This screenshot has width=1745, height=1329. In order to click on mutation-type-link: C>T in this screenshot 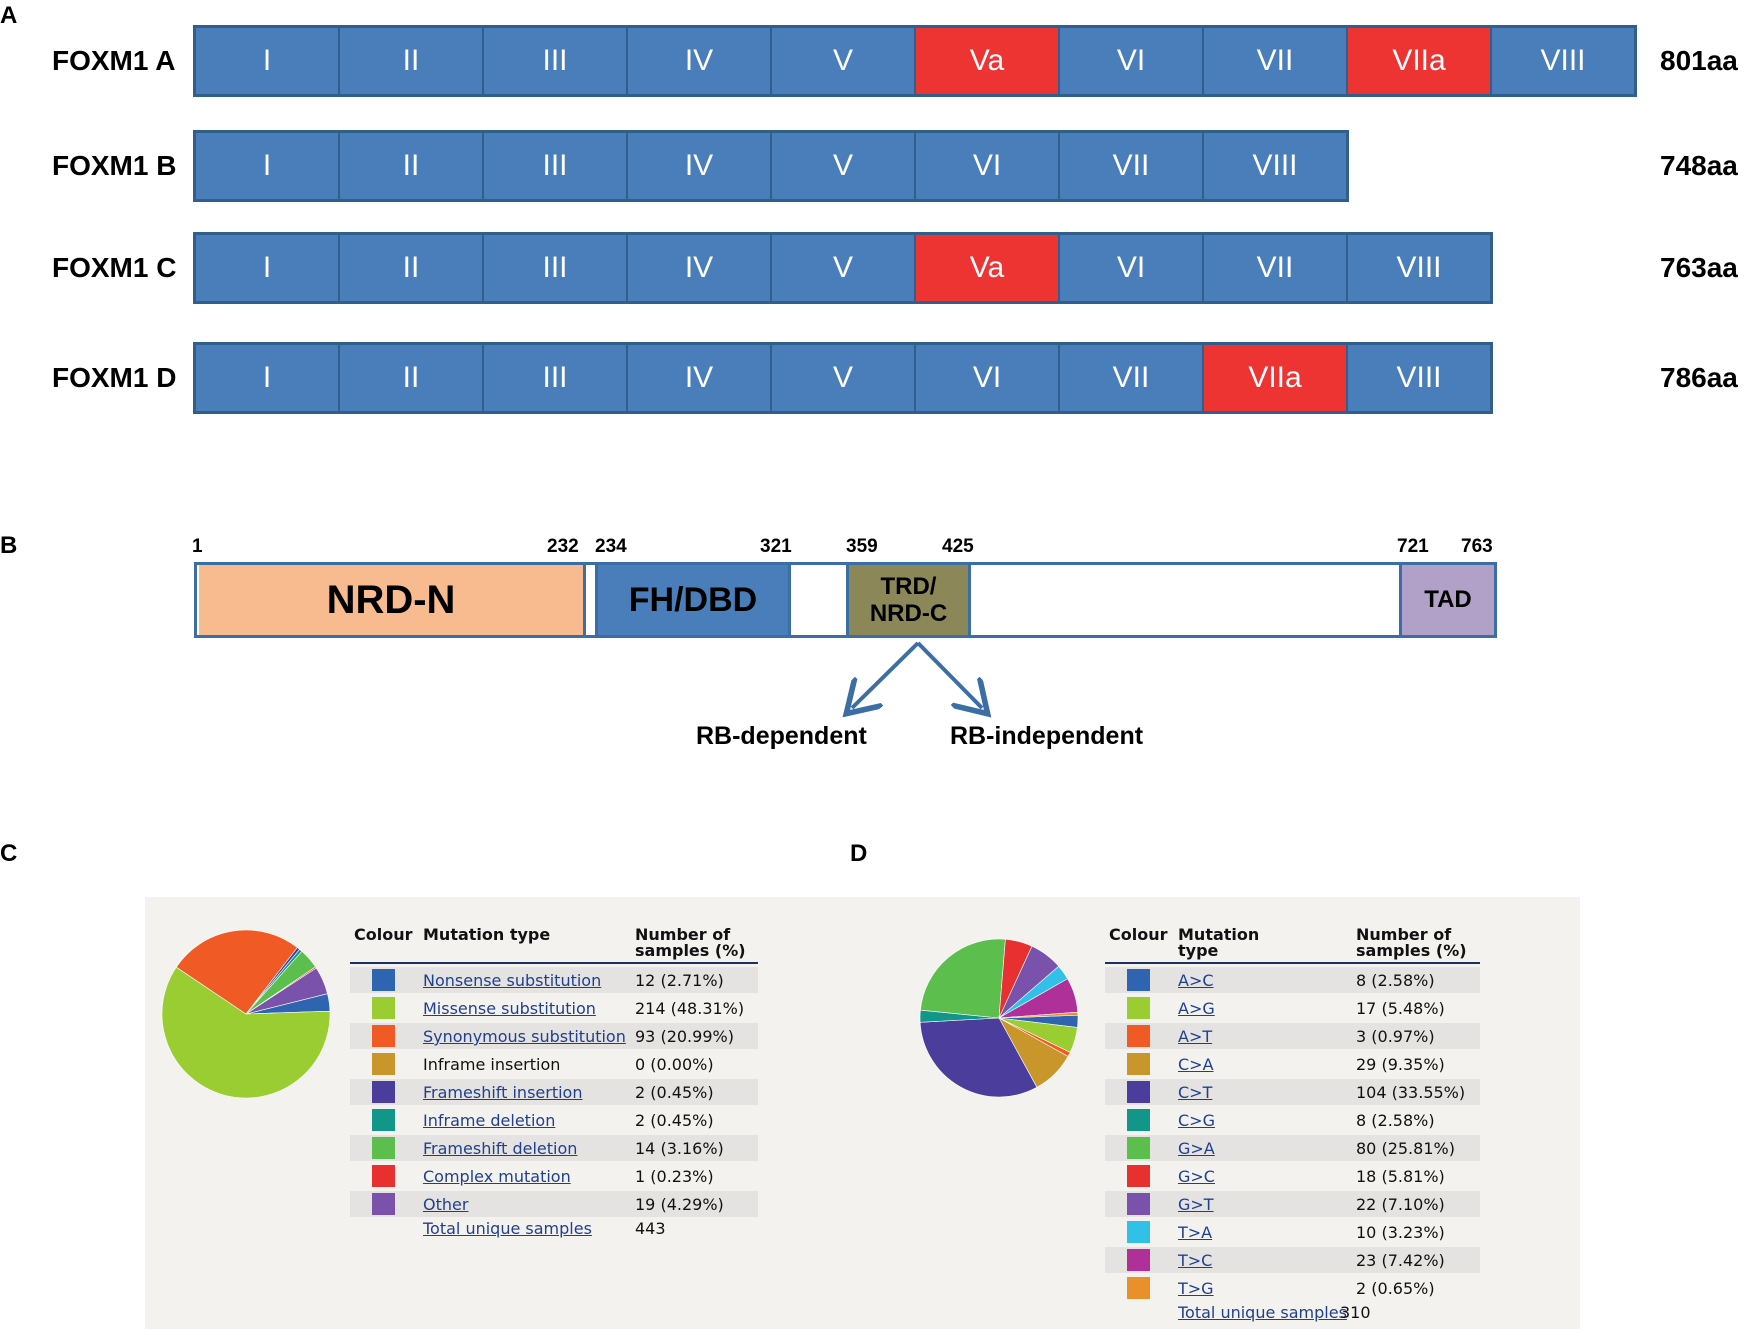, I will do `click(1195, 1092)`.